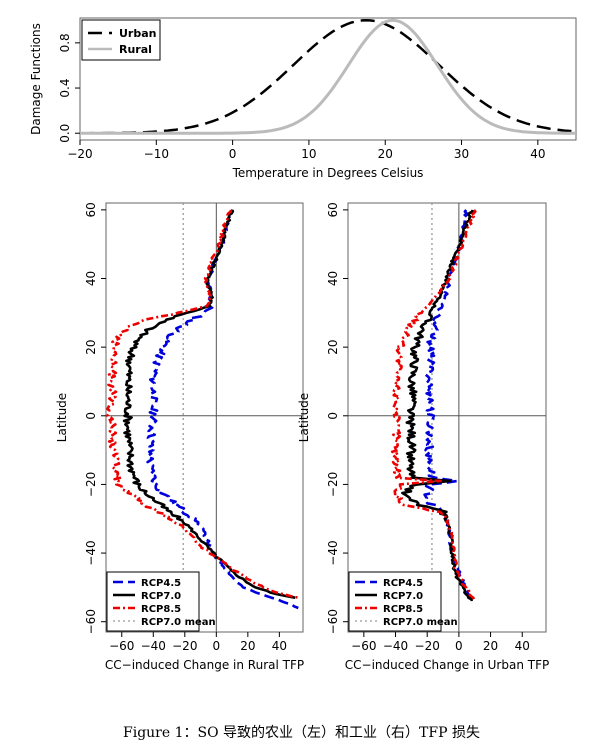 The width and height of the screenshot is (603, 752). Describe the element at coordinates (447, 665) in the screenshot. I see `x-axis-label: CC−induced Change in Urban TFP` at that location.